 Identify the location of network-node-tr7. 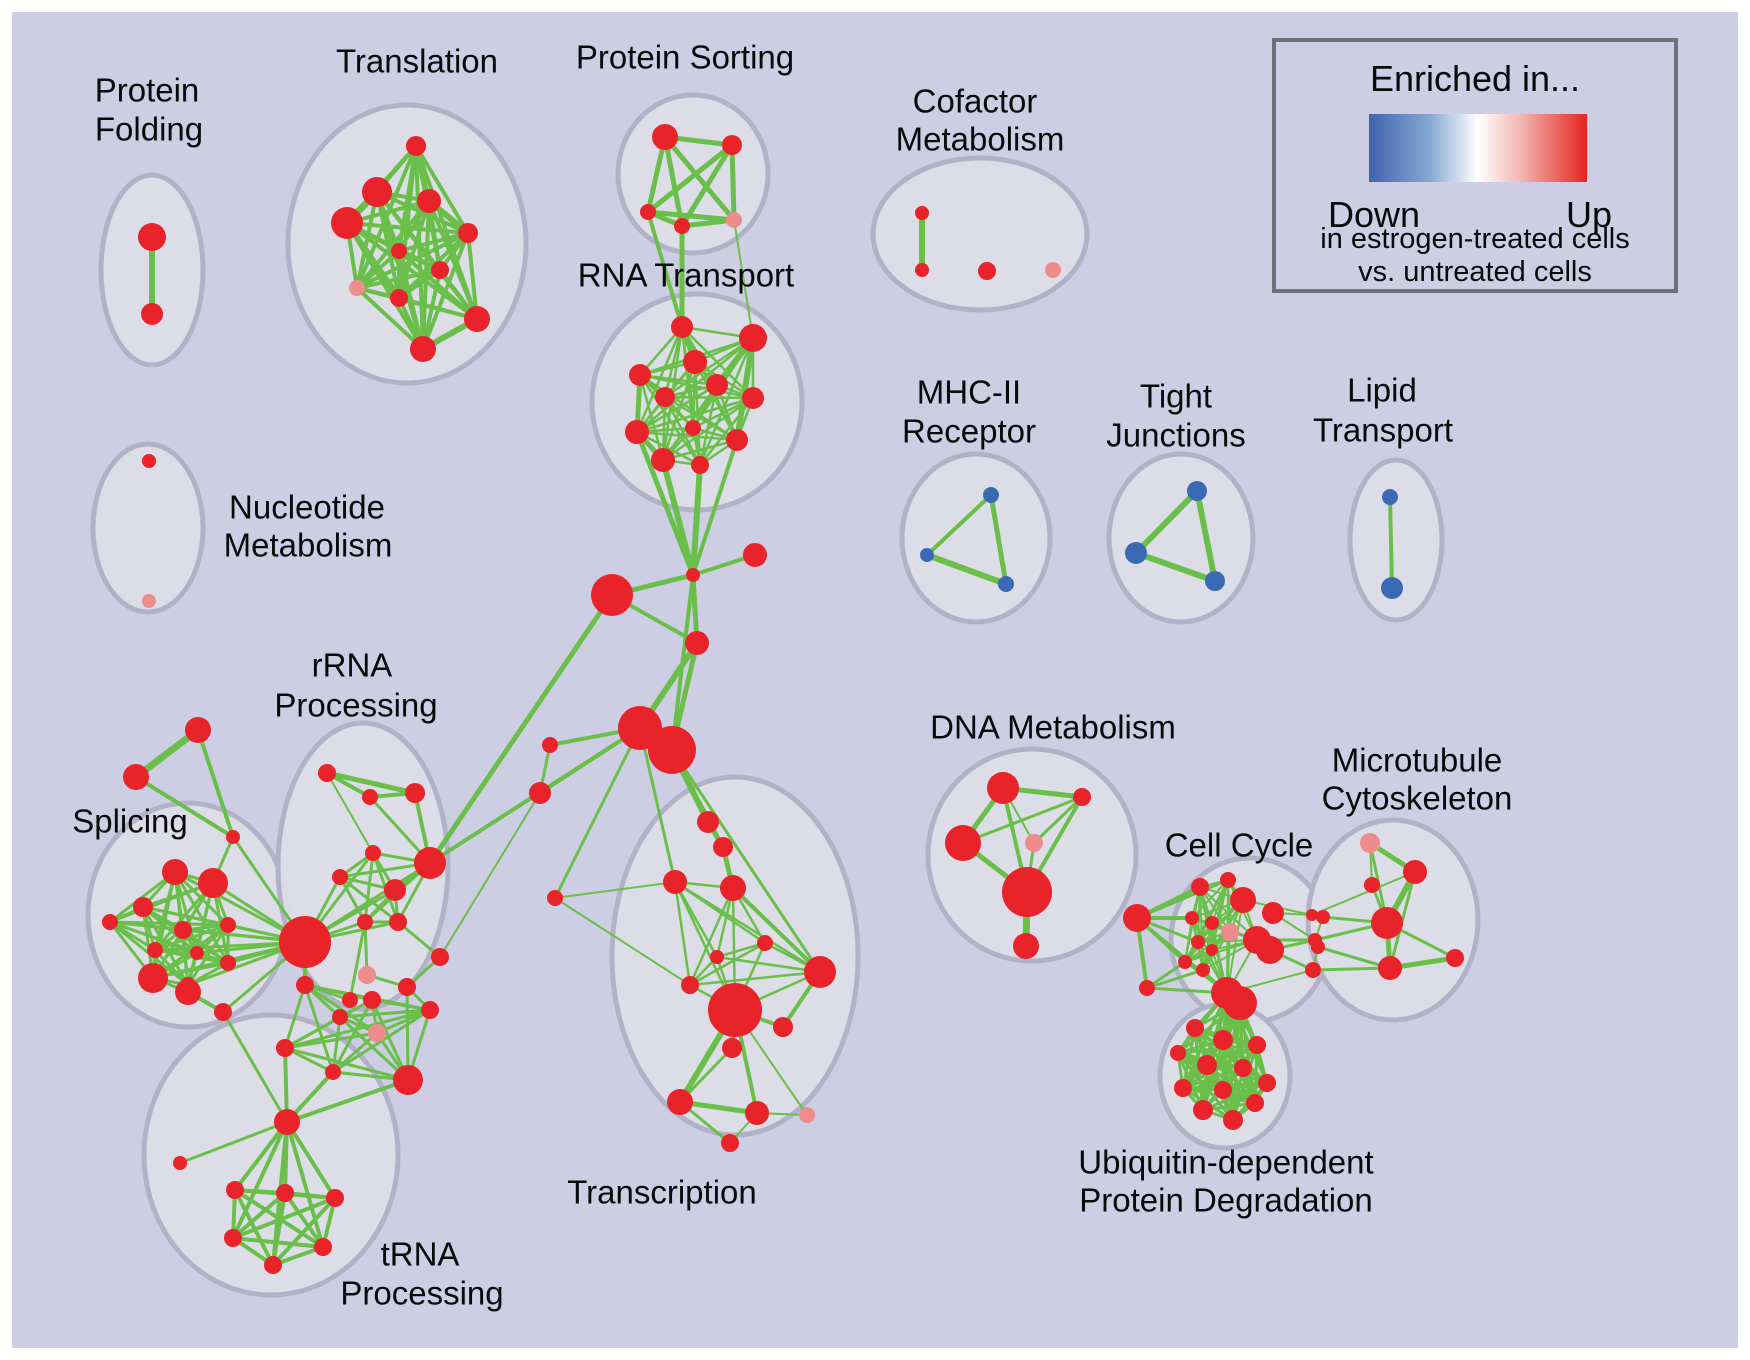
(765, 943).